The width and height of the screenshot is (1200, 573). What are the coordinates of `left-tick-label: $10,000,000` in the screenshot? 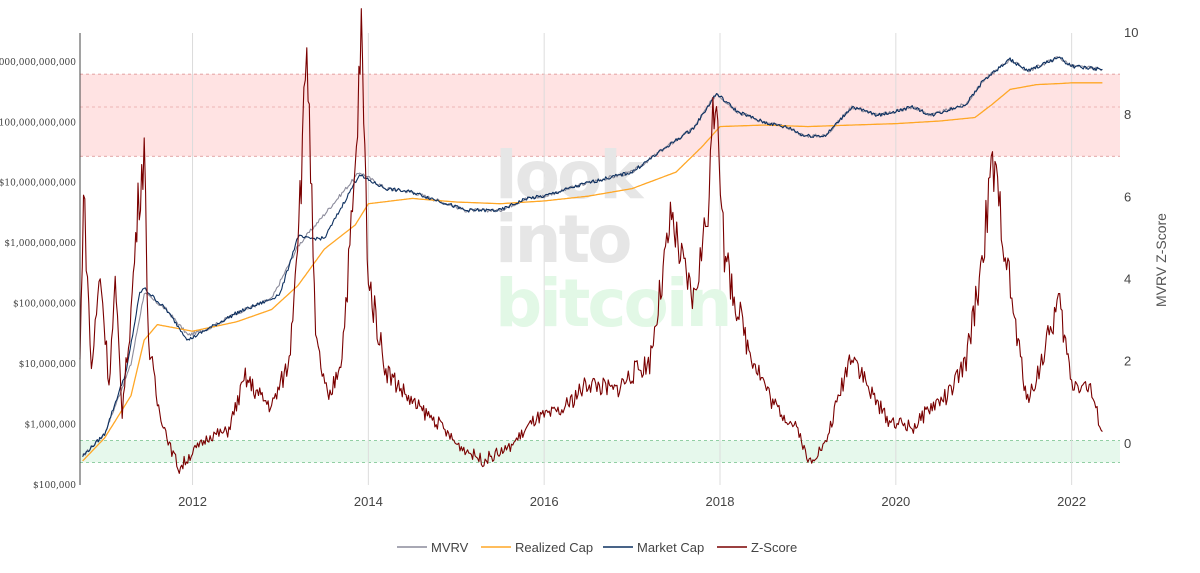 It's located at (48, 365).